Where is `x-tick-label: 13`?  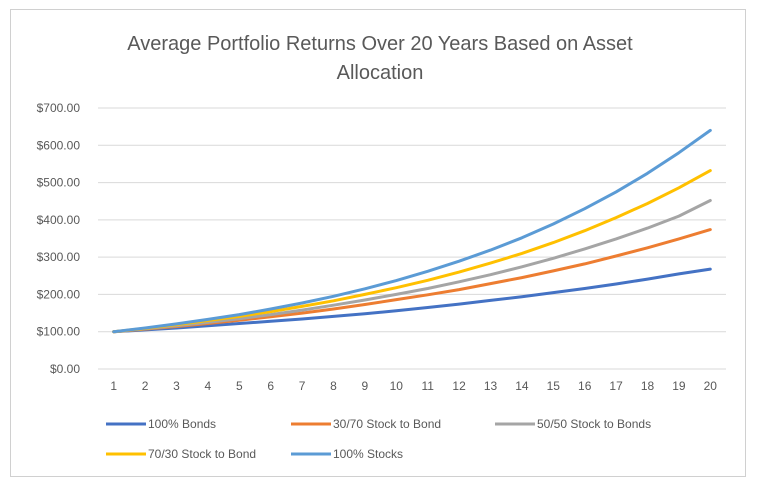 x-tick-label: 13 is located at coordinates (491, 386).